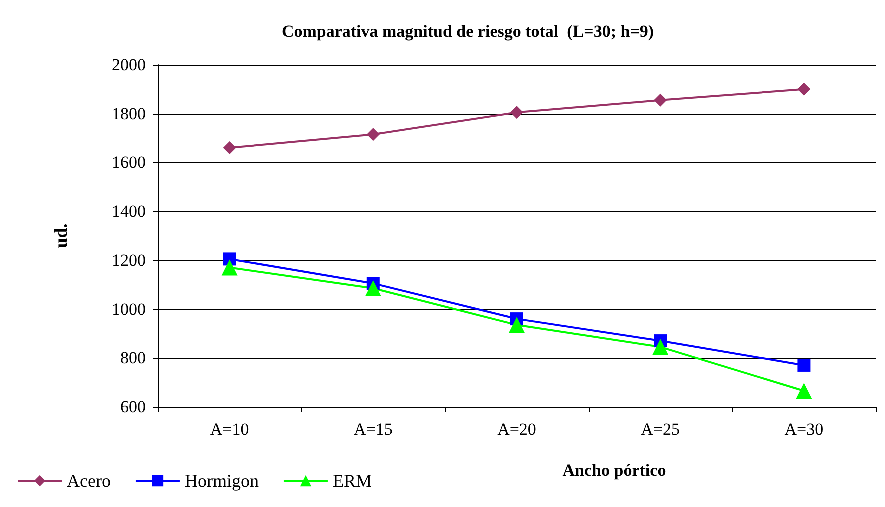 The image size is (885, 507). What do you see at coordinates (129, 260) in the screenshot?
I see `y-tick-label: 1200` at bounding box center [129, 260].